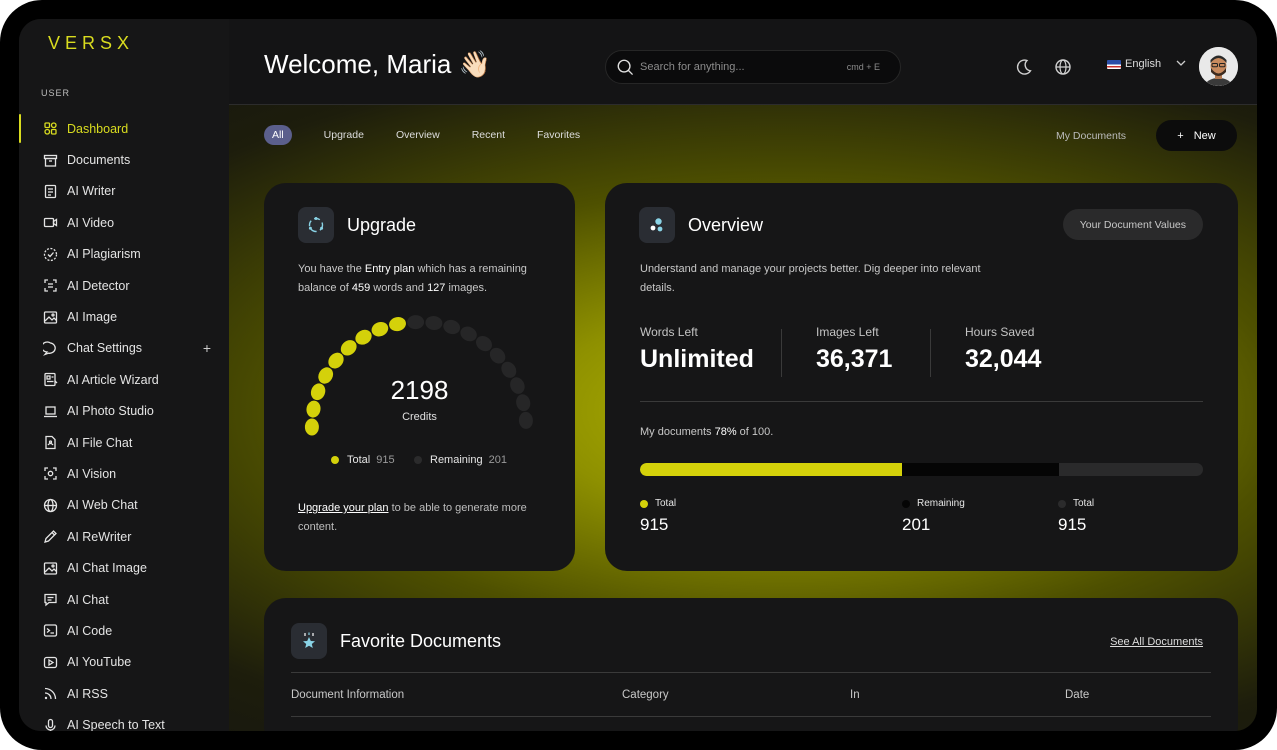 The height and width of the screenshot is (750, 1277). Describe the element at coordinates (206, 348) in the screenshot. I see `add-icon: +` at that location.